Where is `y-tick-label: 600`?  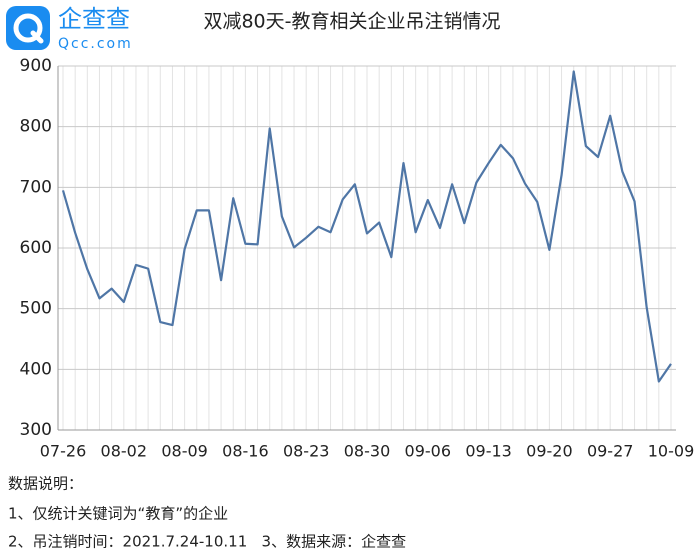
y-tick-label: 600 is located at coordinates (36, 248).